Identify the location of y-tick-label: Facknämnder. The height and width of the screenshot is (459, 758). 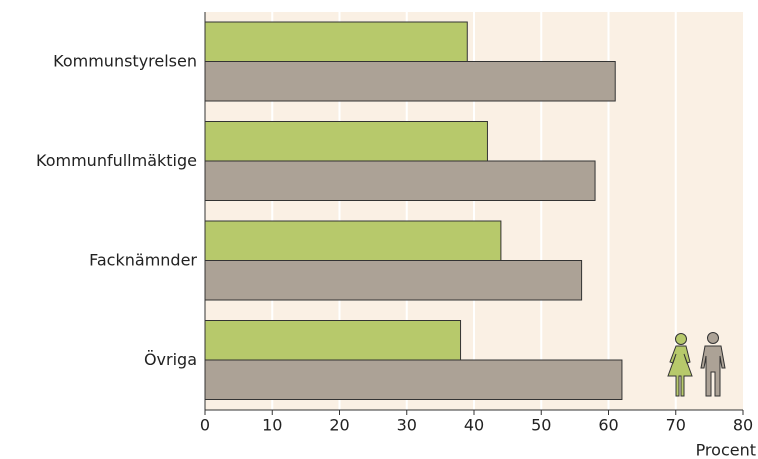
(143, 259).